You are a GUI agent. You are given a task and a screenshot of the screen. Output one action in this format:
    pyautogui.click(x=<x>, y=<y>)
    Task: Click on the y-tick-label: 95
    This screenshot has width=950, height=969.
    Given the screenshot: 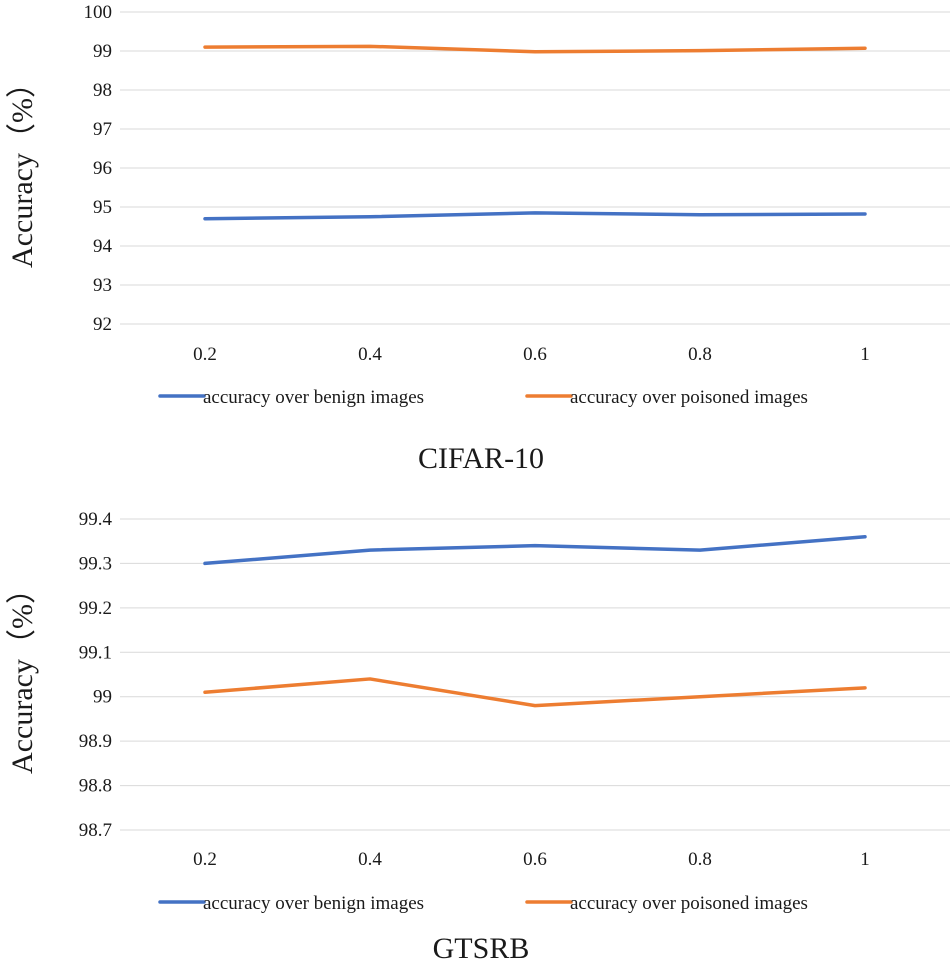 What is the action you would take?
    pyautogui.click(x=102, y=207)
    